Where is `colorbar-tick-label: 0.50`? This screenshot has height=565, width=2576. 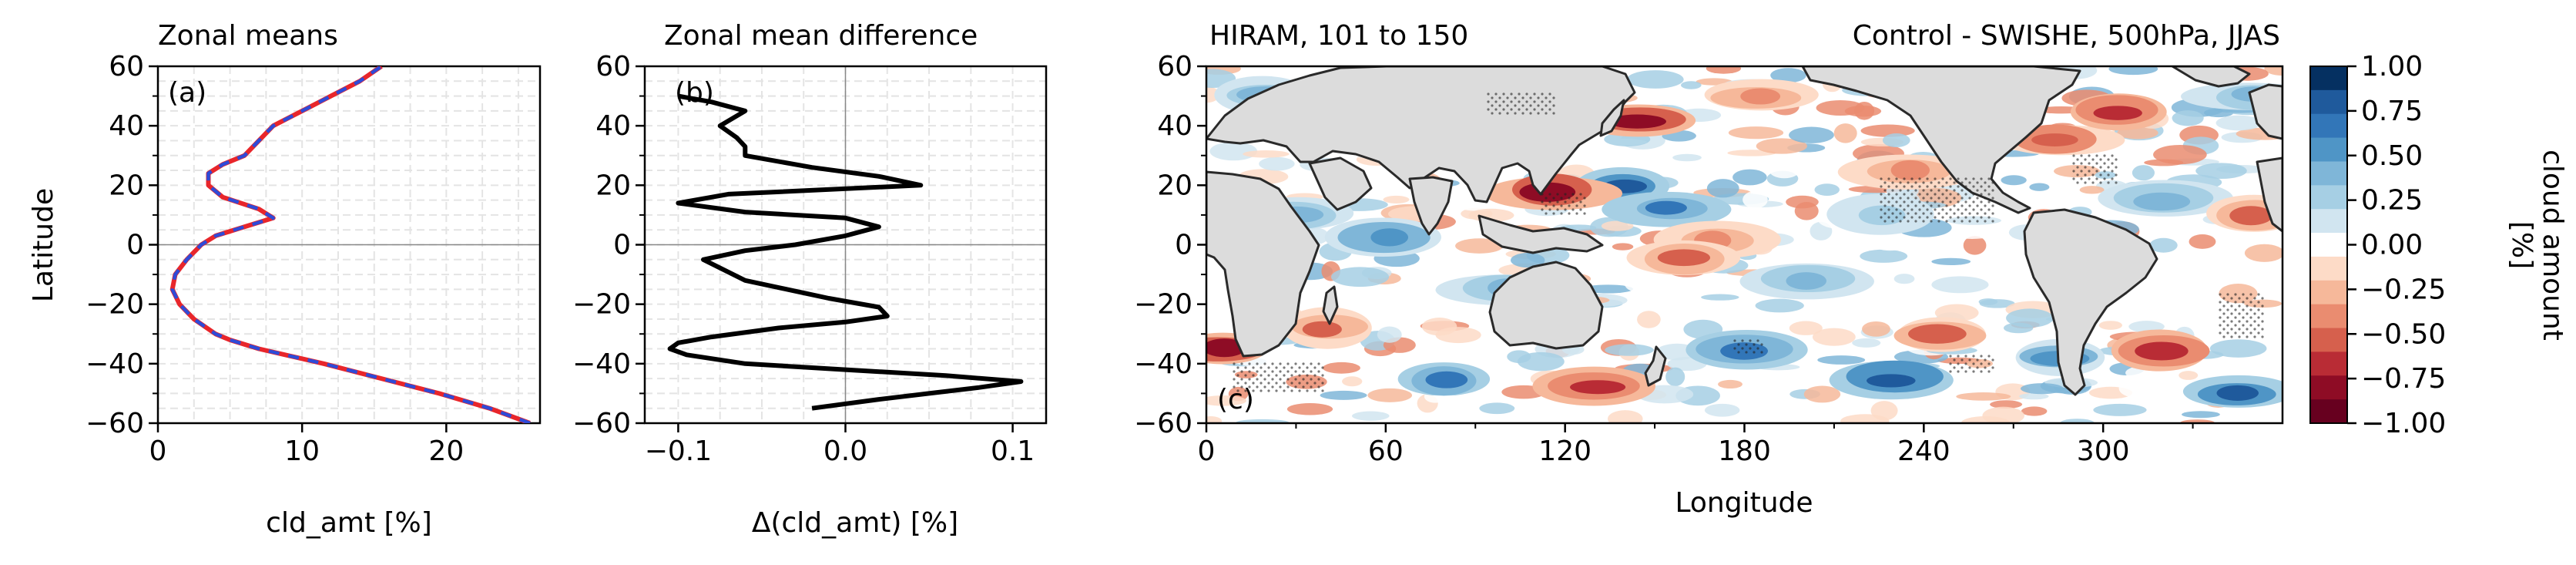 colorbar-tick-label: 0.50 is located at coordinates (2392, 156).